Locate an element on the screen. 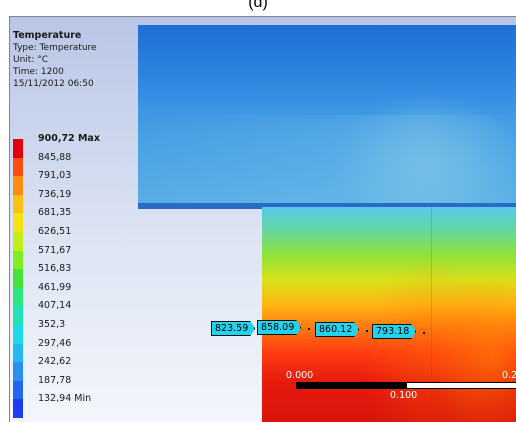 This screenshot has height=422, width=516. scale-bar-empty-segment is located at coordinates (461, 385).